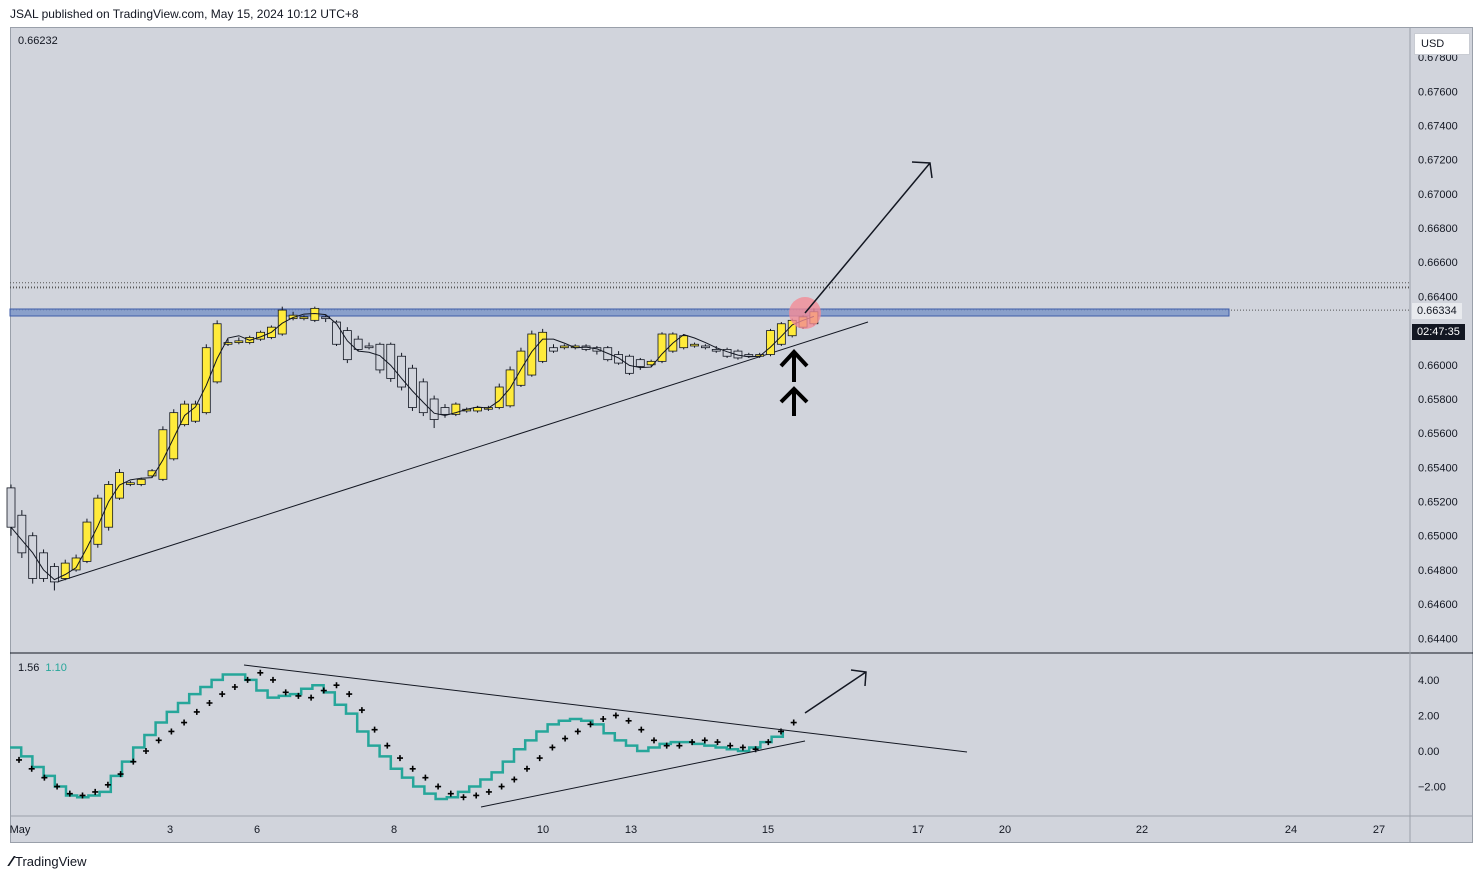 This screenshot has height=879, width=1484. What do you see at coordinates (1438, 571) in the screenshot?
I see `price-axis-tick-label: 0.64800` at bounding box center [1438, 571].